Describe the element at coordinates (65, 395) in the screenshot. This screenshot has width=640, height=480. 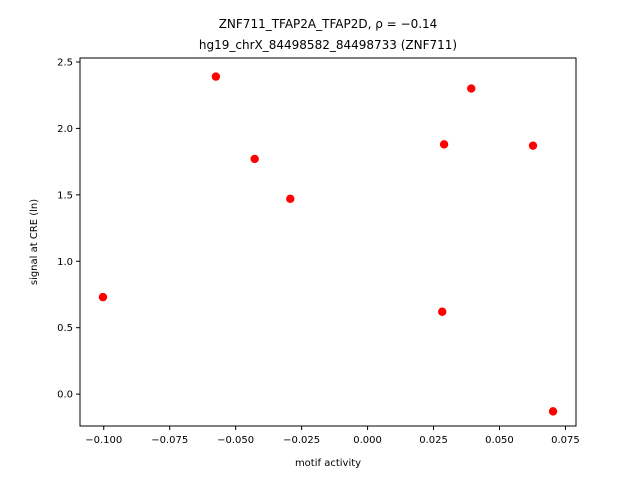
I see `y-tick-label: 0.0` at that location.